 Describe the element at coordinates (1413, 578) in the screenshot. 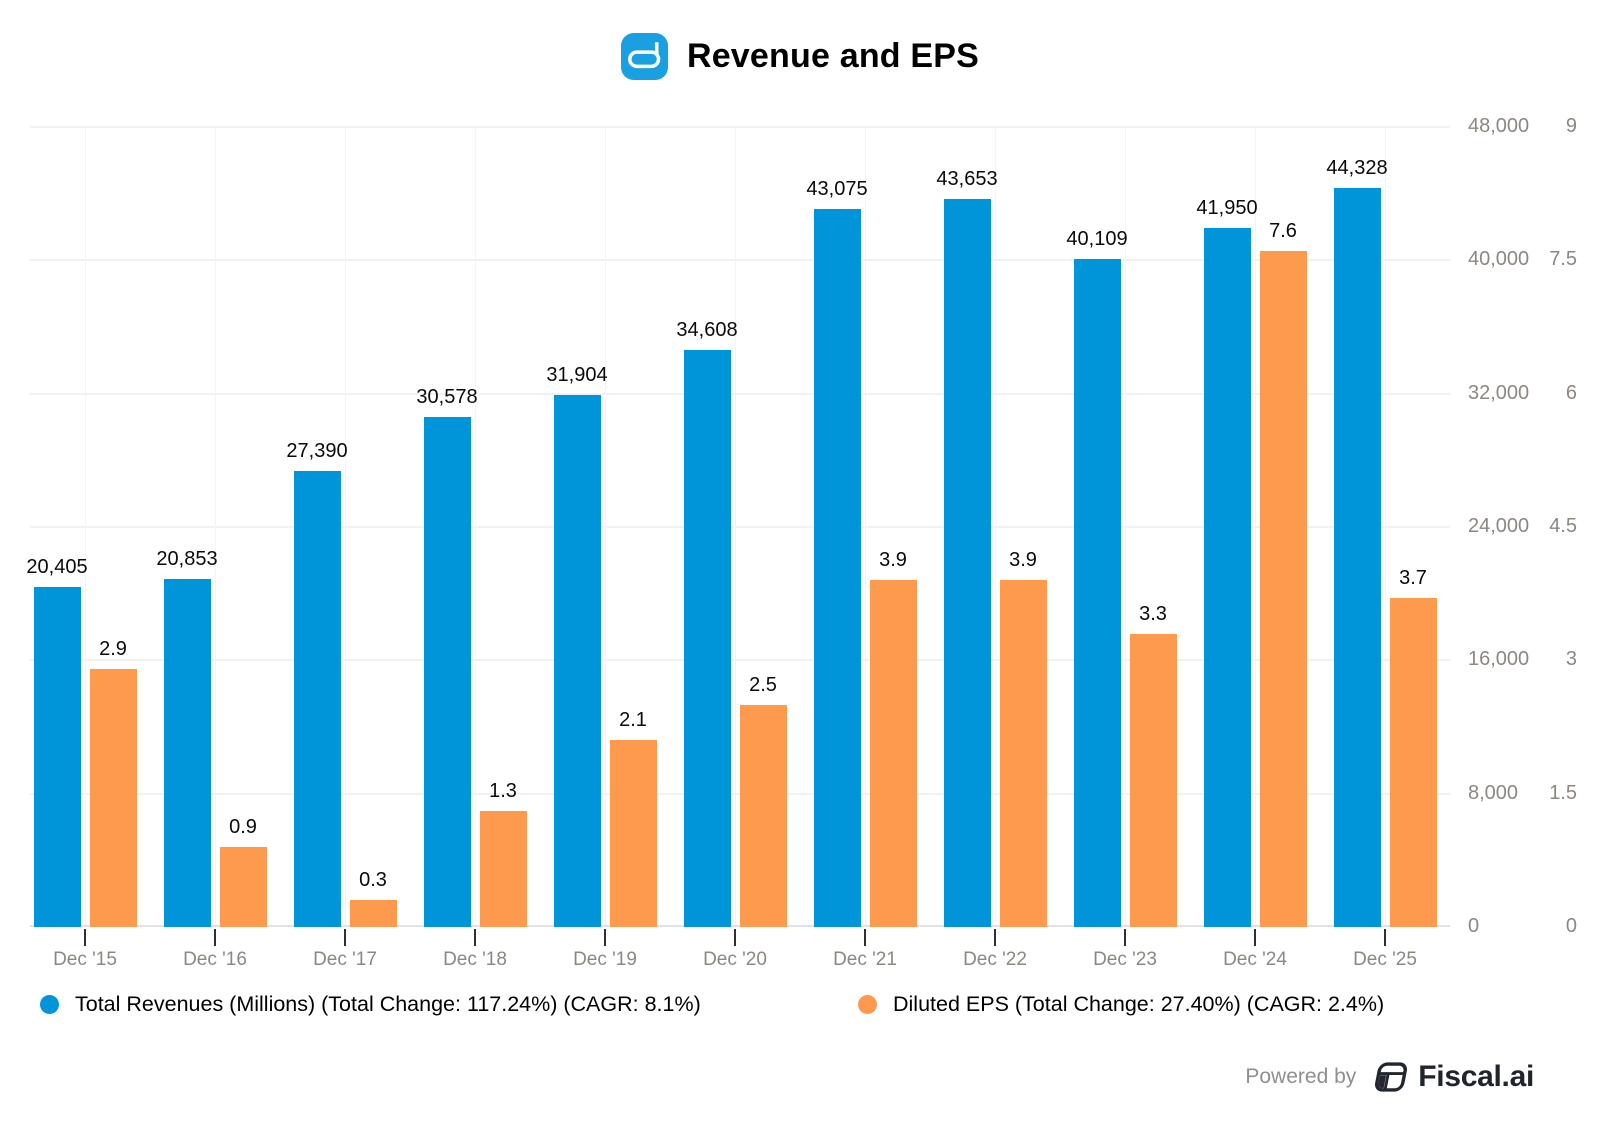

I see `eps-bar-label: 3.7` at that location.